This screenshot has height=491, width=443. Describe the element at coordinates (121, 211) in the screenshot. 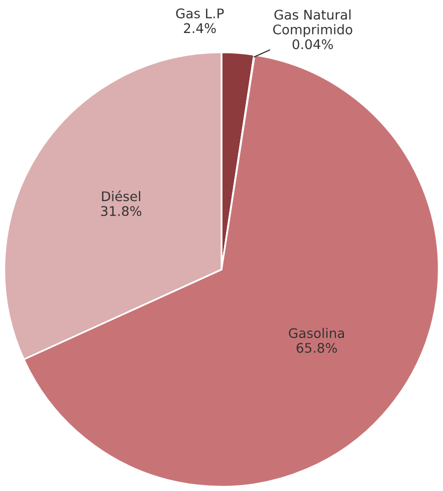

I see `data-label: 31.8%` at that location.